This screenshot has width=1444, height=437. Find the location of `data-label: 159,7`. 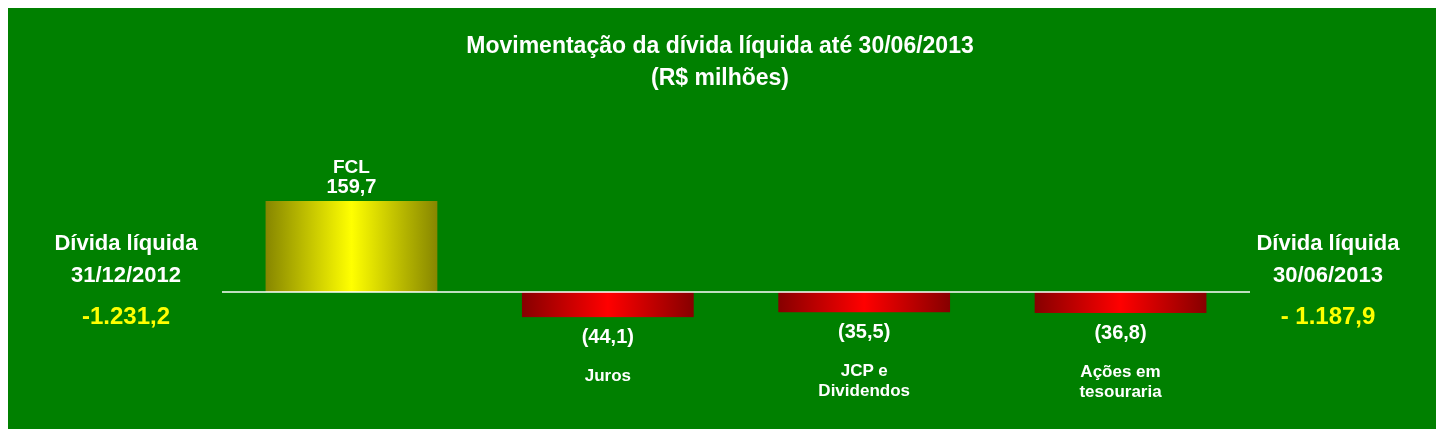

data-label: 159,7 is located at coordinates (351, 186).